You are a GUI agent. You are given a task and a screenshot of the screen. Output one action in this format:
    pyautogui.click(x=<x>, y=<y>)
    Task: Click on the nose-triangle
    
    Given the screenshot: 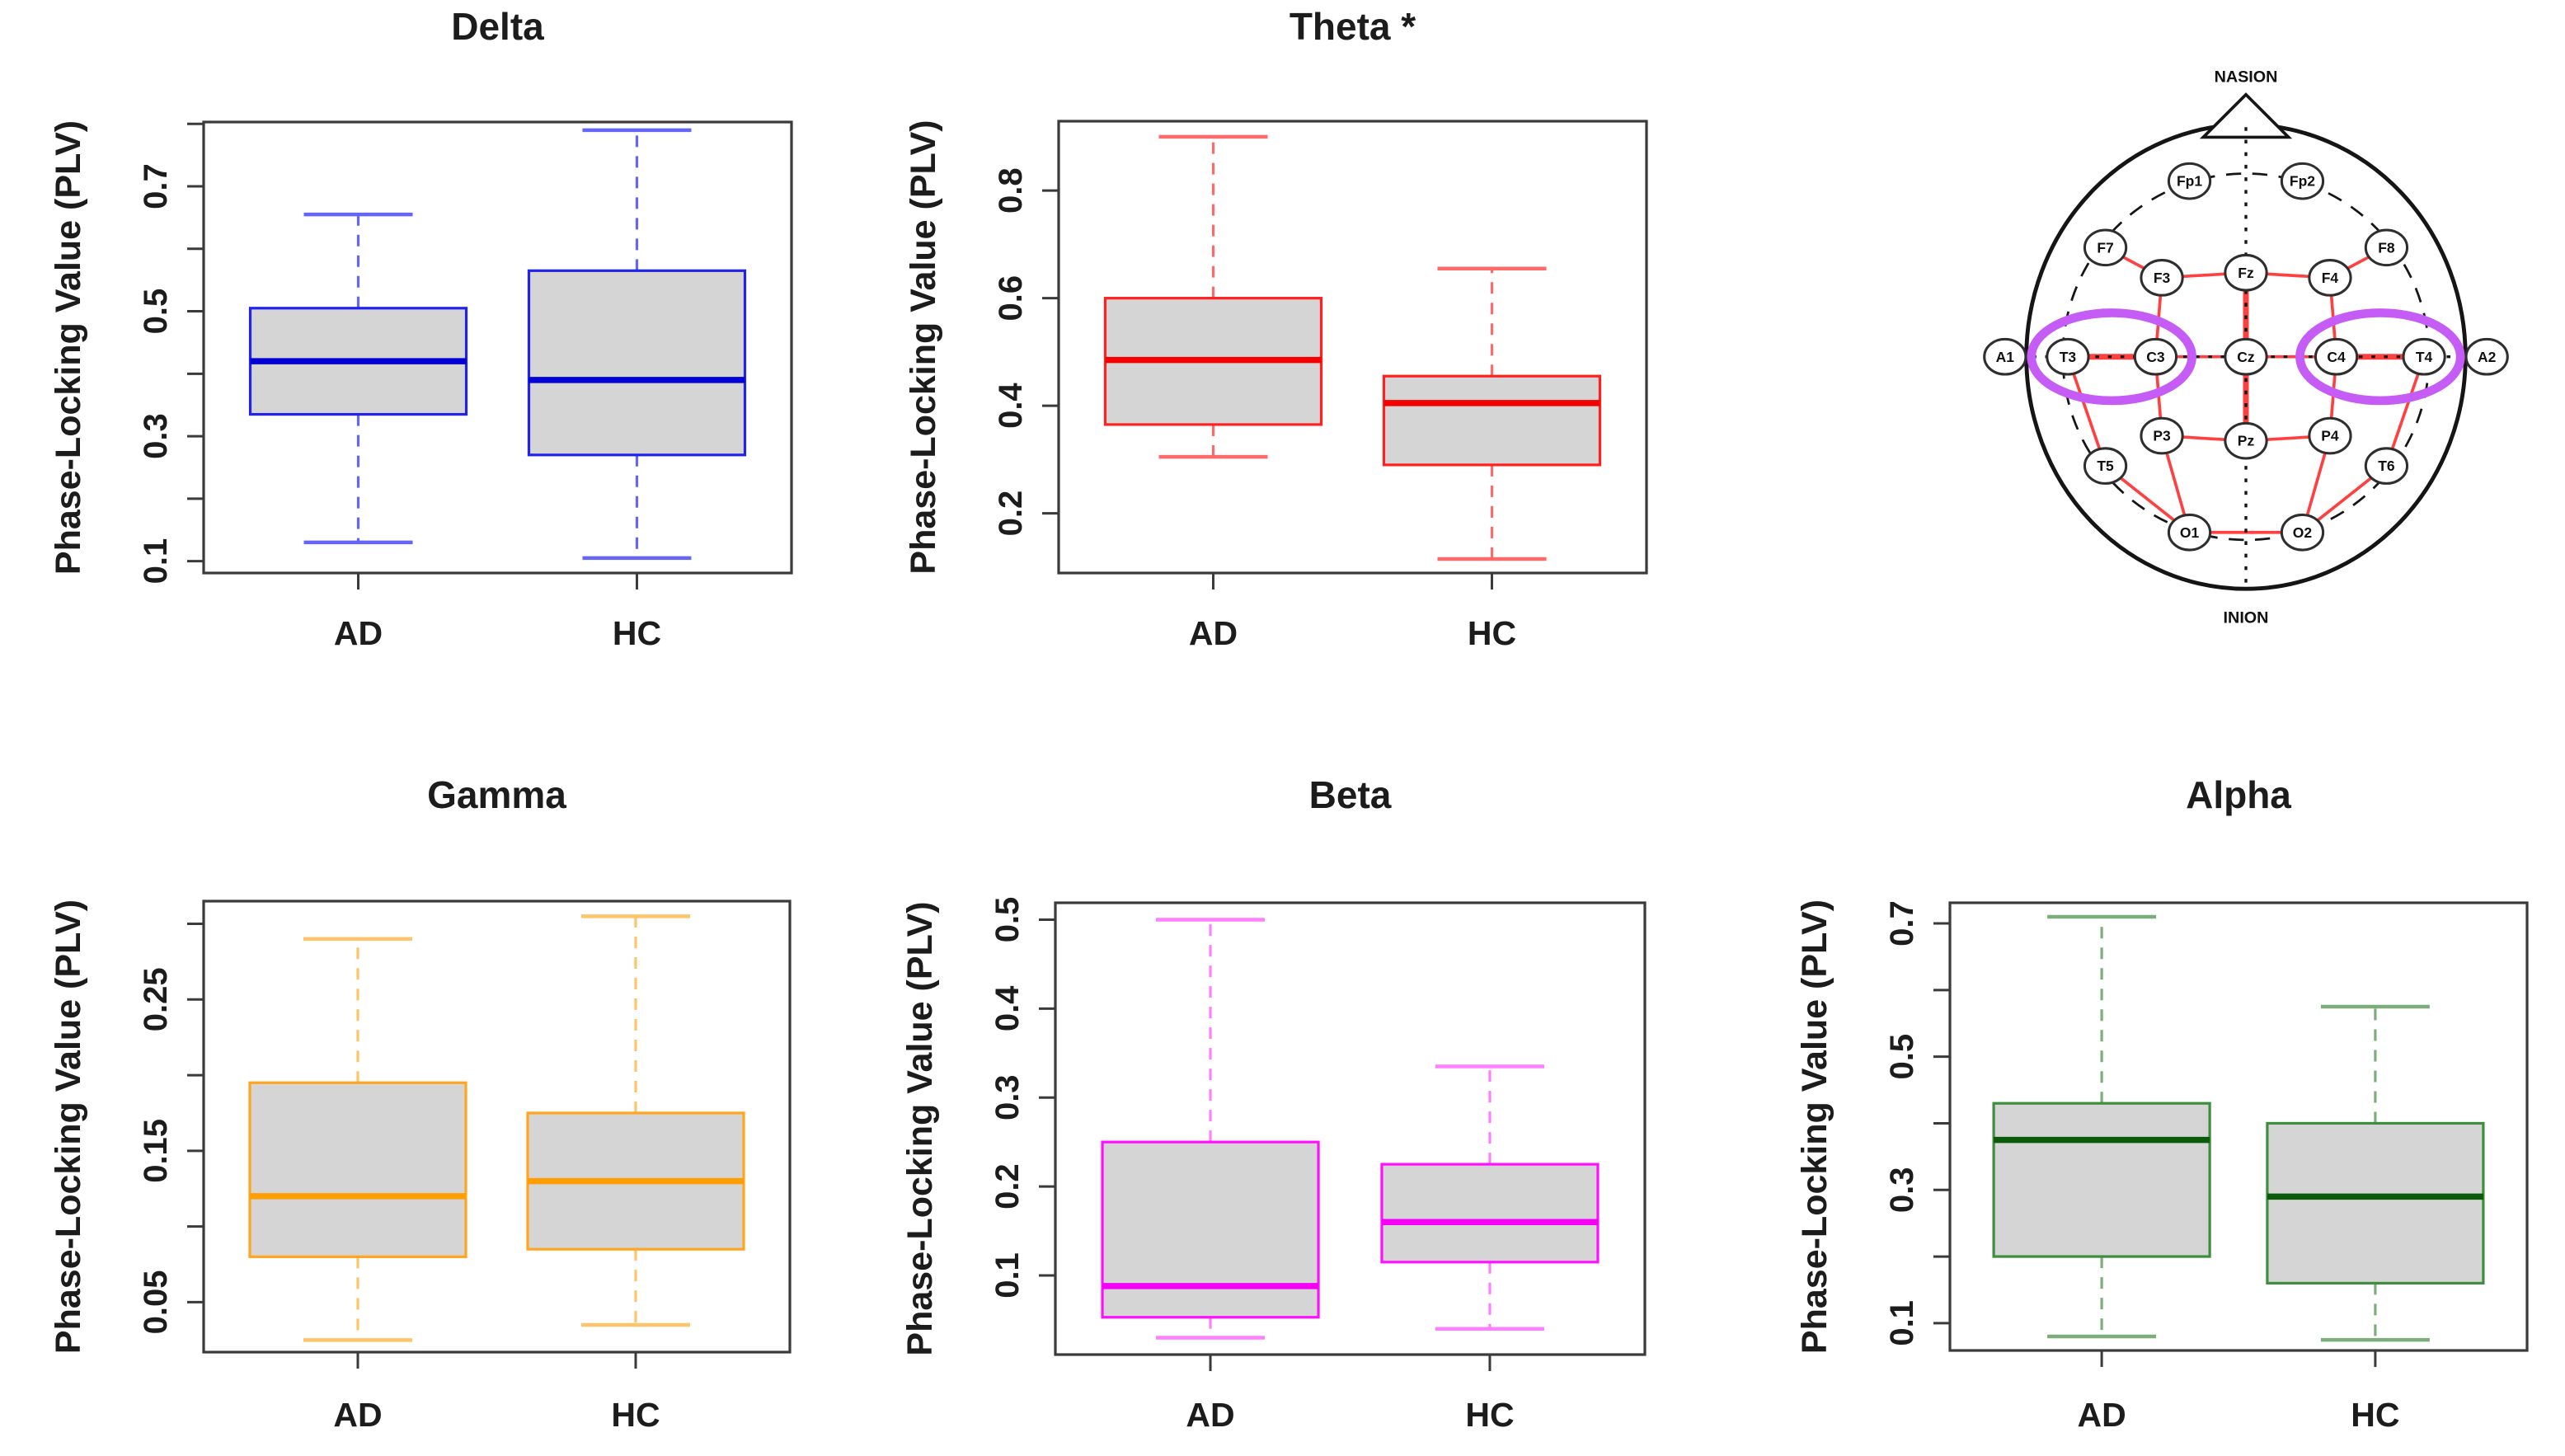 What is the action you would take?
    pyautogui.click(x=2246, y=115)
    